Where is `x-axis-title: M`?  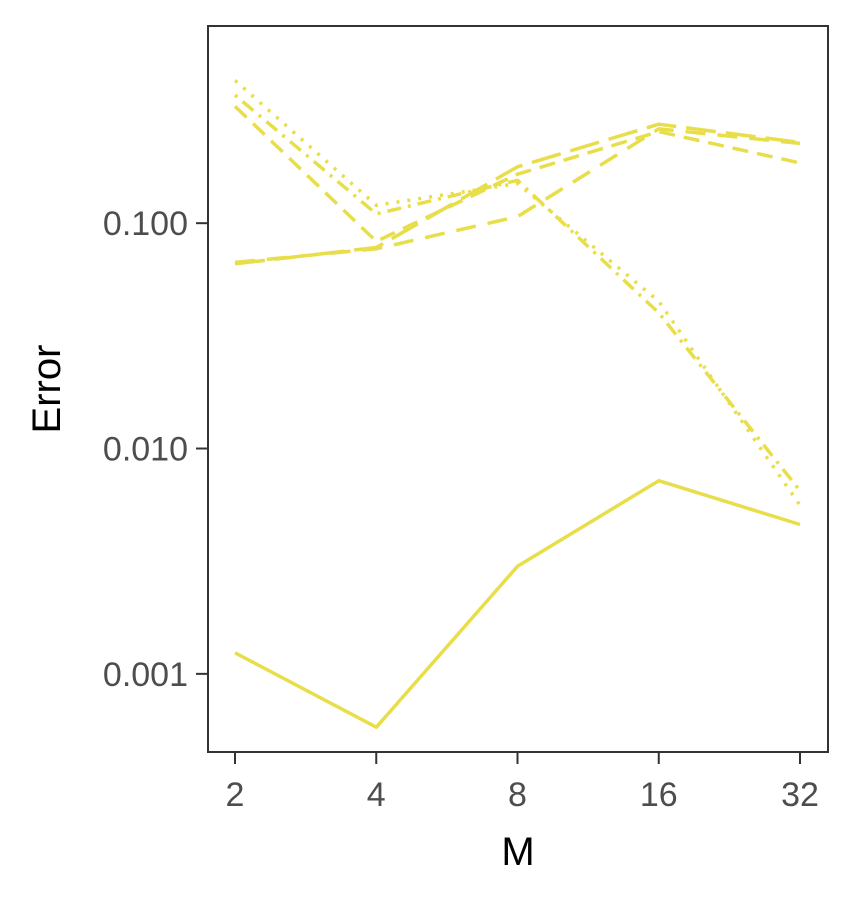 x-axis-title: M is located at coordinates (517, 852).